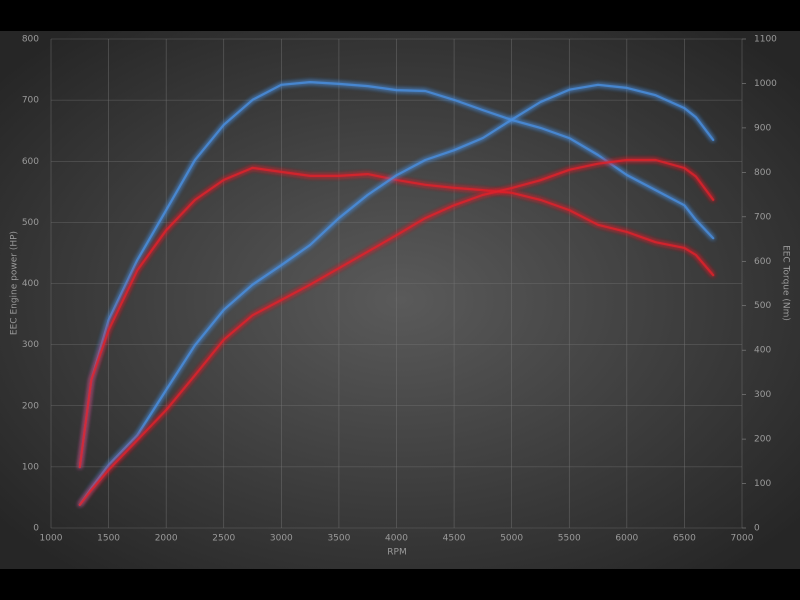 This screenshot has height=600, width=800. I want to click on x-tick-label: 4000, so click(396, 539).